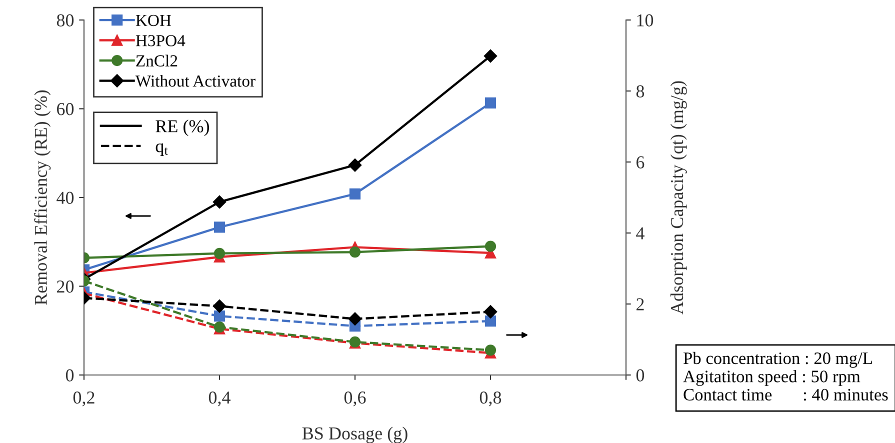  What do you see at coordinates (219, 398) in the screenshot?
I see `x-tick-label: 0,4` at bounding box center [219, 398].